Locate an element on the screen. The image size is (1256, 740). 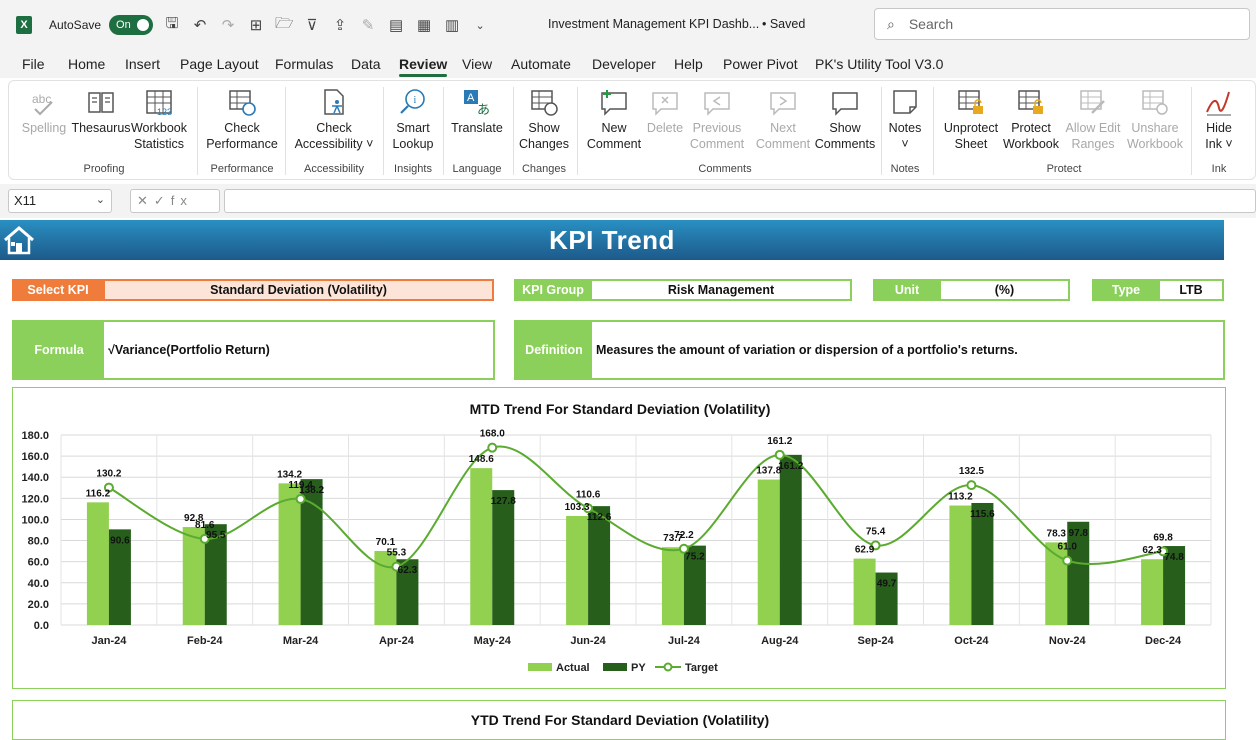
data-label-actual: 103.3 is located at coordinates (577, 507).